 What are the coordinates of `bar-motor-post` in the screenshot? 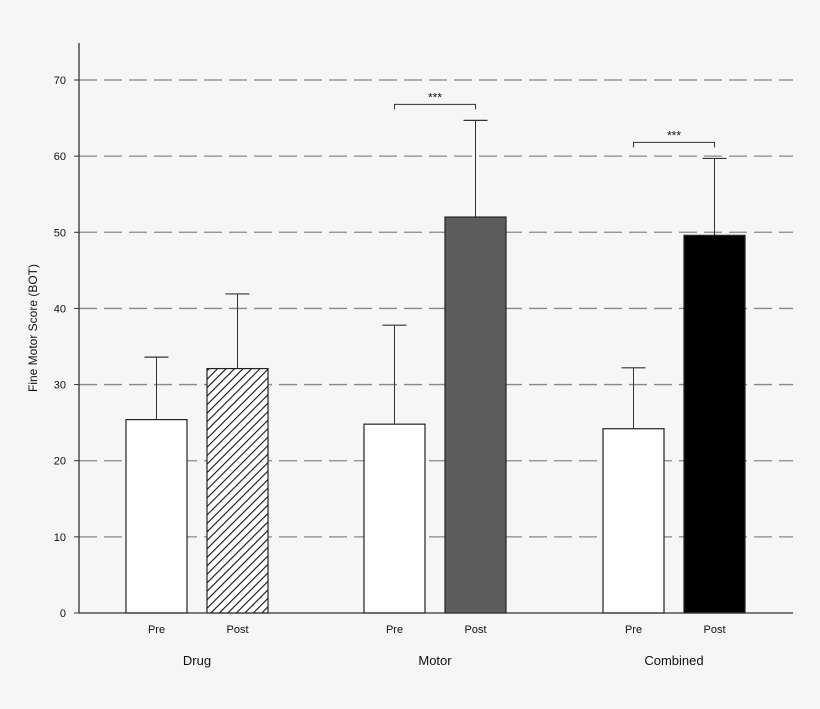 It's located at (475, 415).